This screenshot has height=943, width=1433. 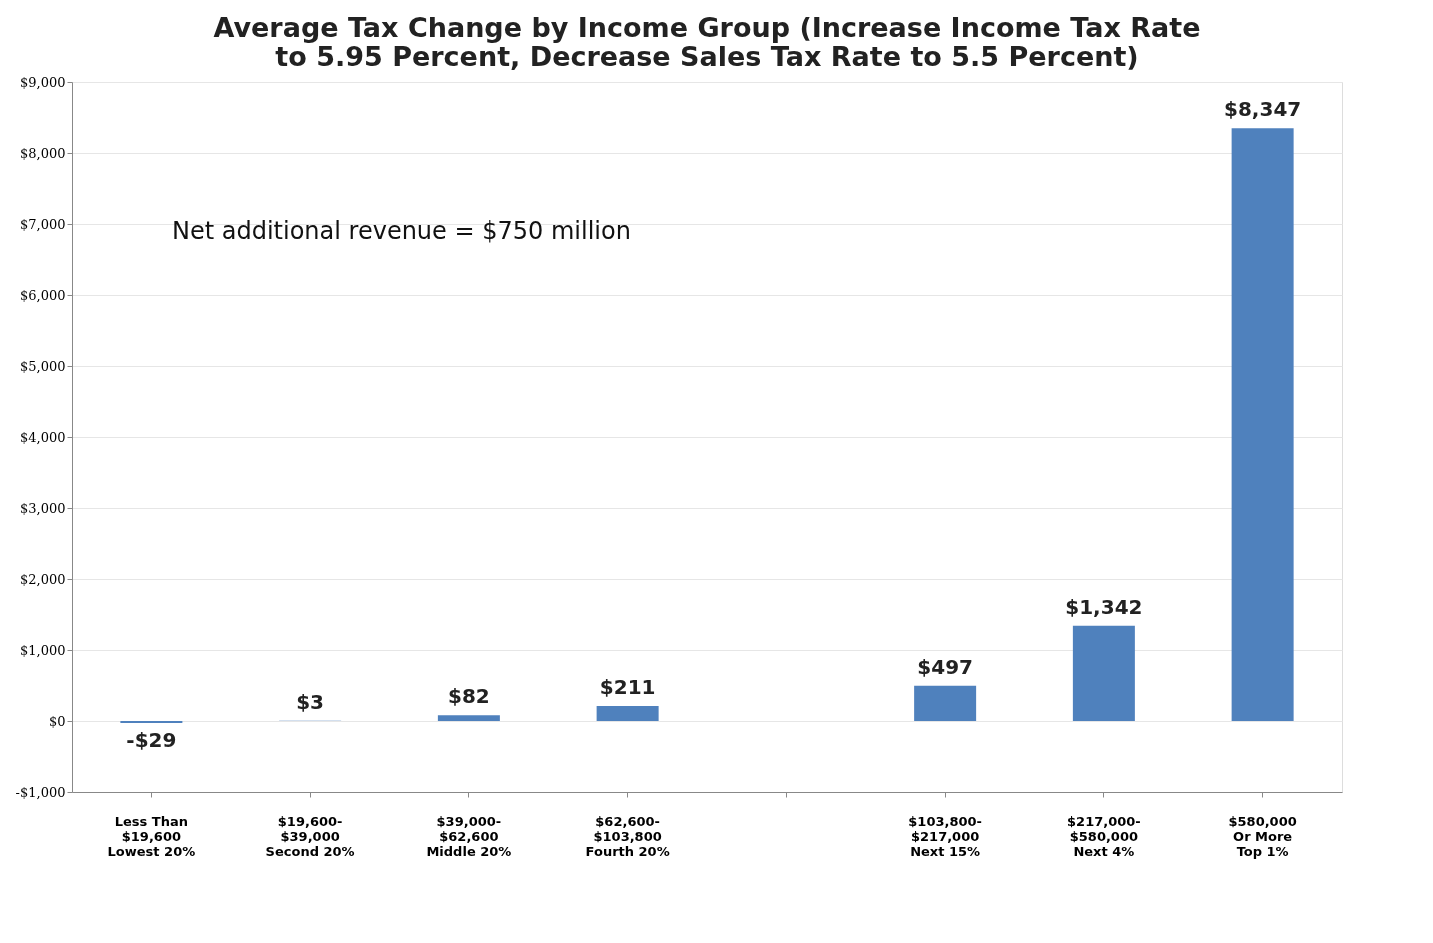 I want to click on y-tick-label: $6,000, so click(x=43, y=295).